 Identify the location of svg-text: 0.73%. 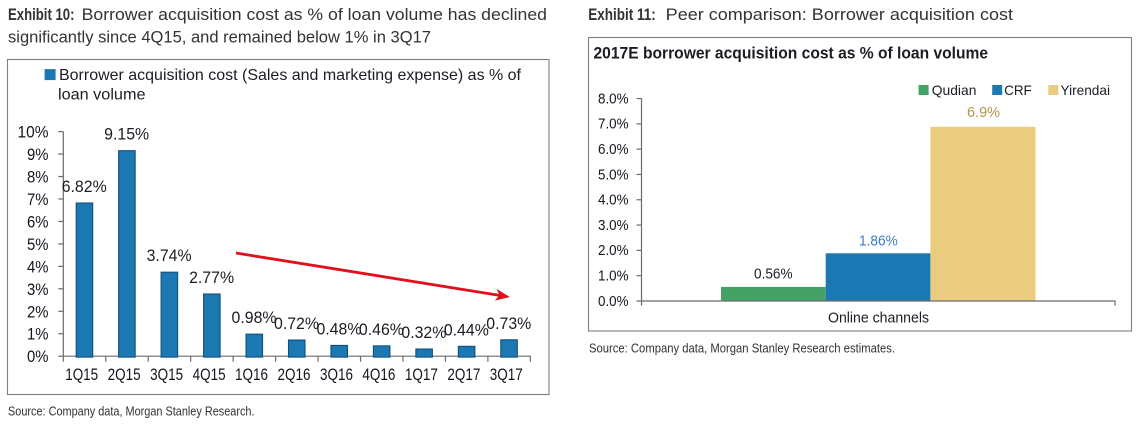
(508, 324).